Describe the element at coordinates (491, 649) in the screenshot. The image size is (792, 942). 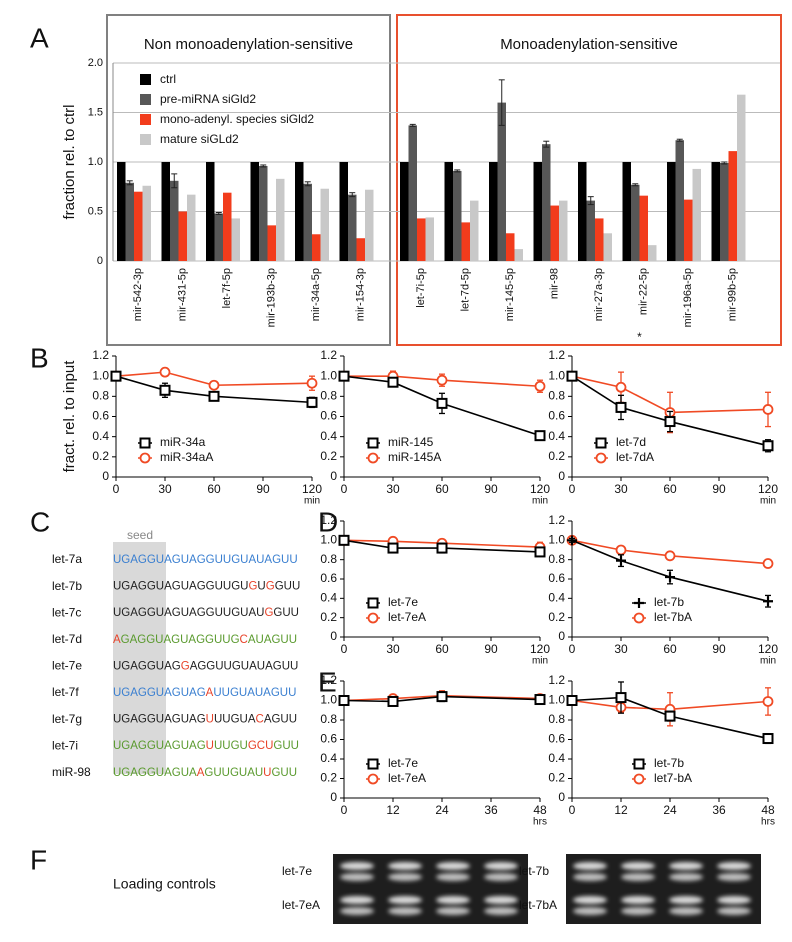
I see `x-tick-label: 90` at that location.